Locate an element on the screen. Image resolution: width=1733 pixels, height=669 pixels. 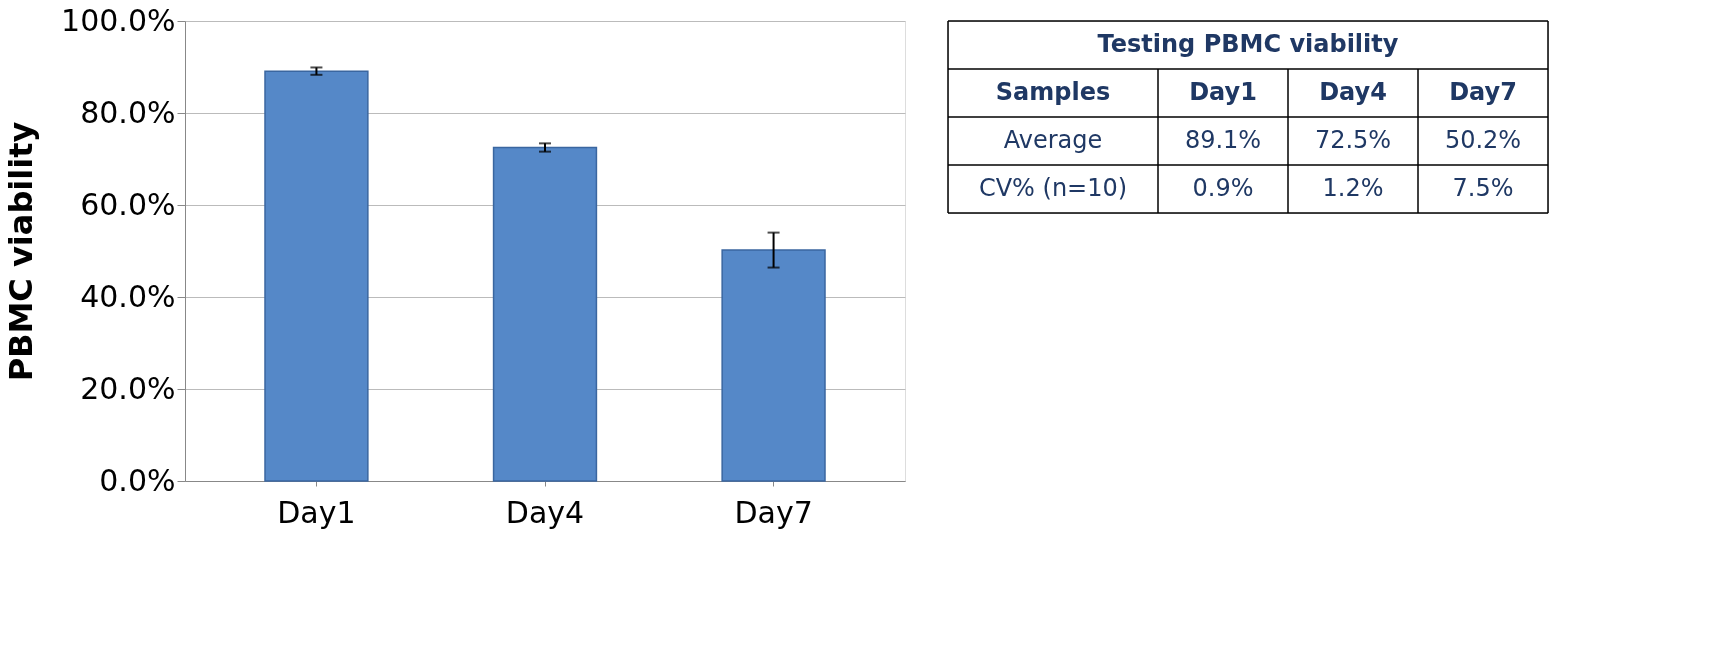
category-label: Day7 is located at coordinates (1483, 92).